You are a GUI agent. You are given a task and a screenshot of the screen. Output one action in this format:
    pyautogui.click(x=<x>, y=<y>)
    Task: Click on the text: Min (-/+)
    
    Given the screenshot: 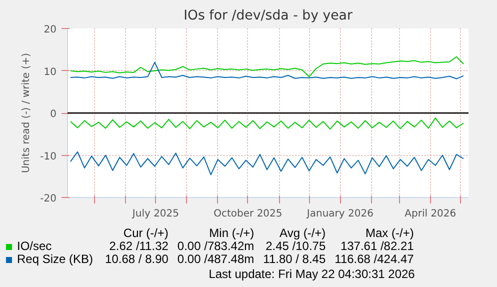 What is the action you would take?
    pyautogui.click(x=232, y=233)
    